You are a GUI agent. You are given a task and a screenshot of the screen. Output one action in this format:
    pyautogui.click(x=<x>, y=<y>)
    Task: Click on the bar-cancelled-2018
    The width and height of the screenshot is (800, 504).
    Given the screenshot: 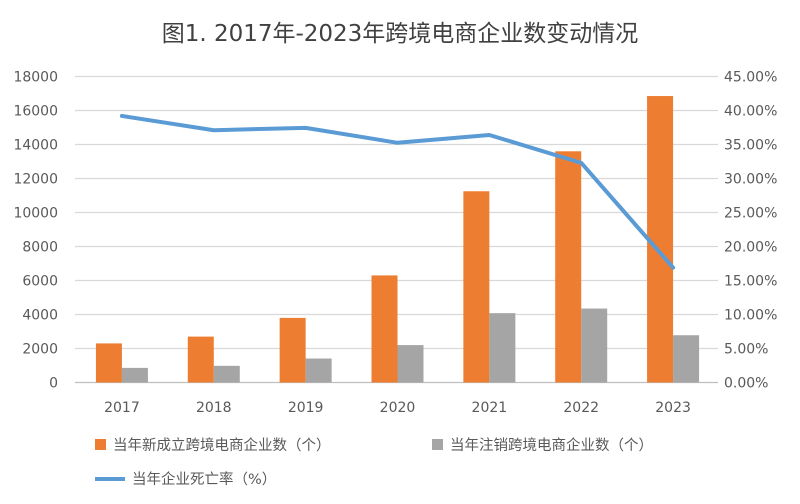 What is the action you would take?
    pyautogui.click(x=226, y=374)
    